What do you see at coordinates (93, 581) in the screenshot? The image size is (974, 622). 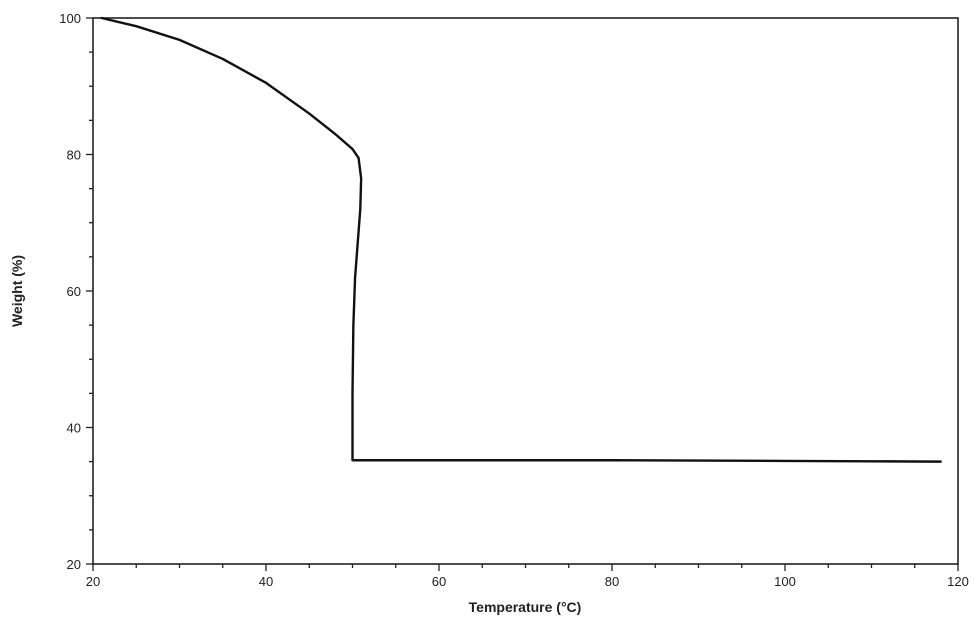 I see `x-tick-label: 20` at bounding box center [93, 581].